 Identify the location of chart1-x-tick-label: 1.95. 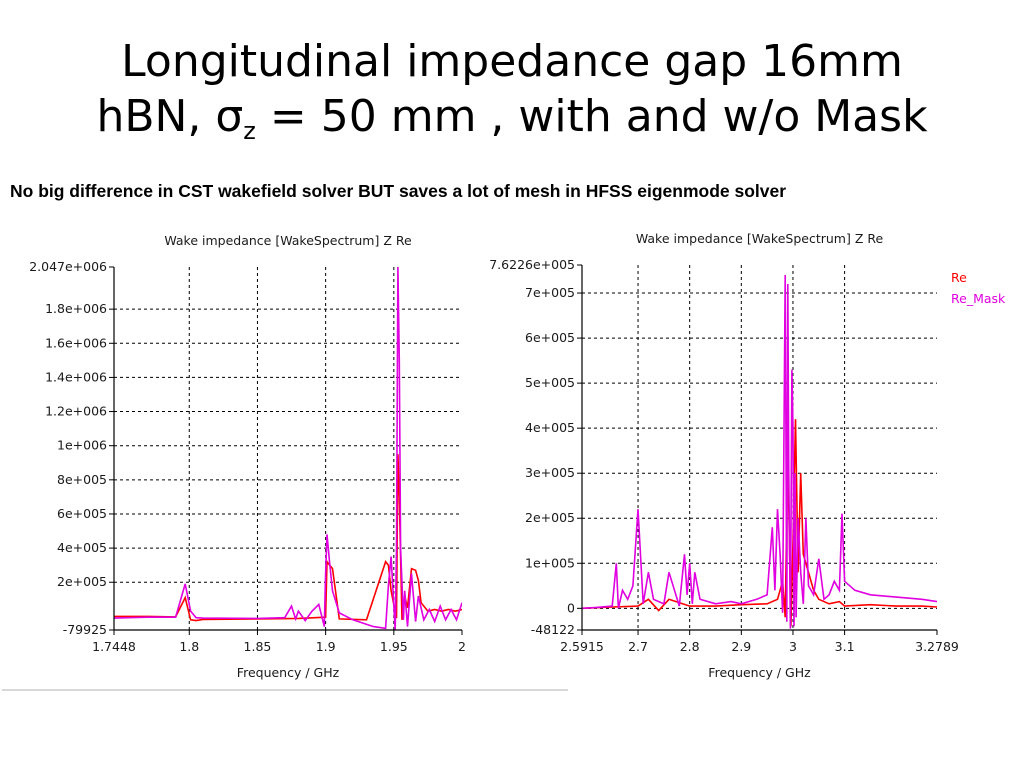
(394, 646).